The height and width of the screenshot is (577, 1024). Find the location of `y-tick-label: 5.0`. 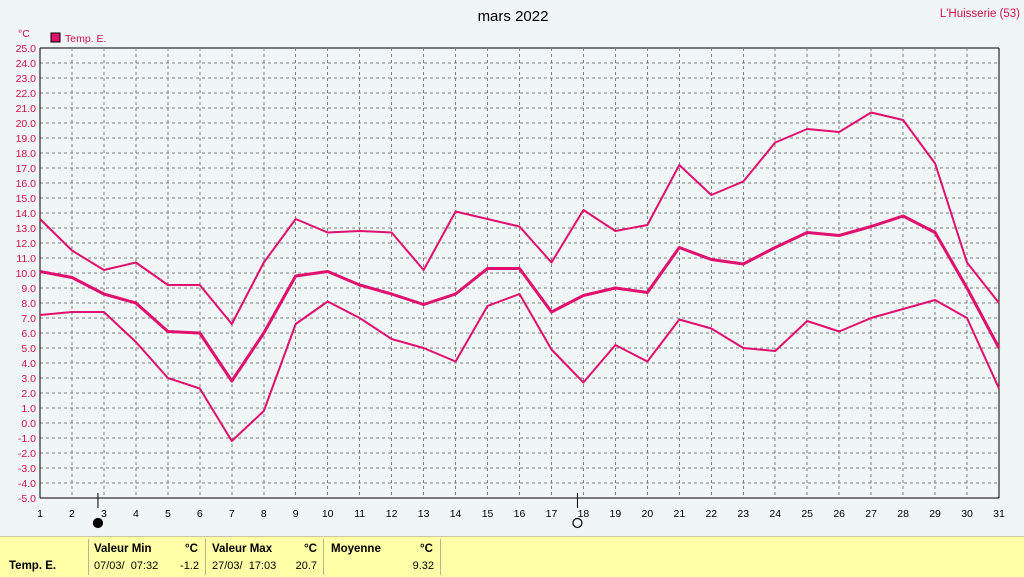

y-tick-label: 5.0 is located at coordinates (28, 349).